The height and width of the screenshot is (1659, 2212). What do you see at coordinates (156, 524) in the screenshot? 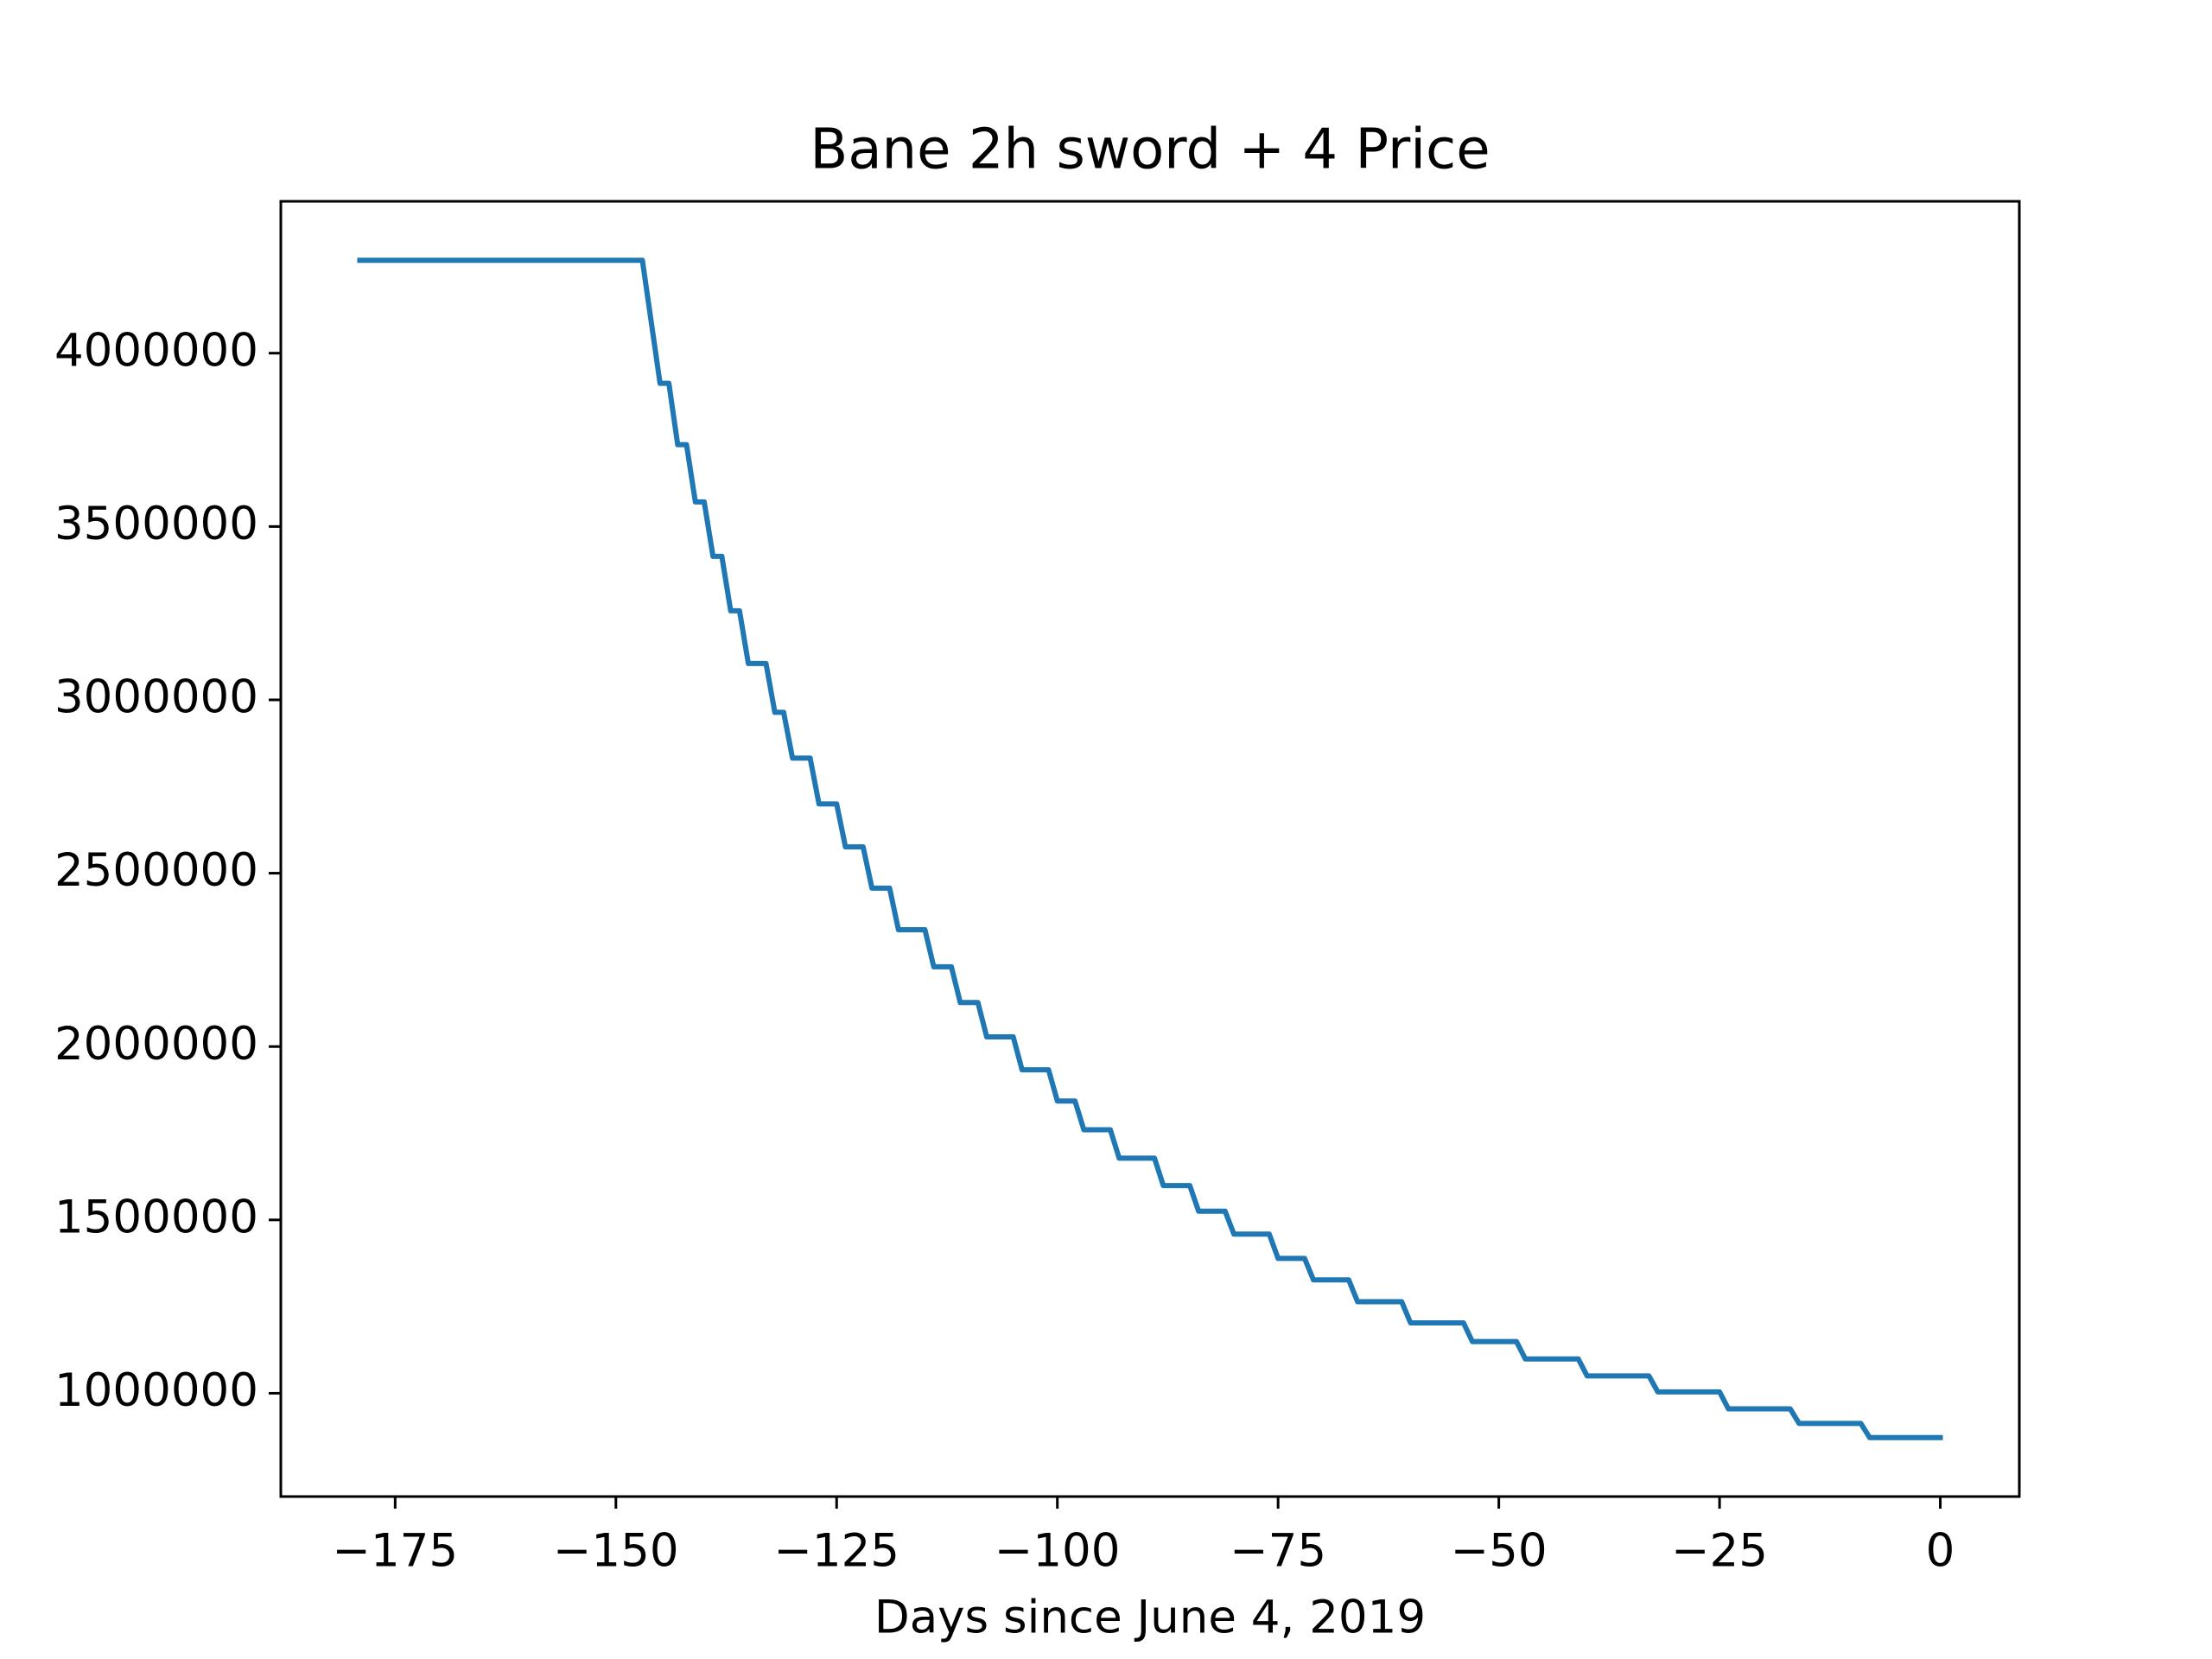
I see `y-tick-label: 3500000` at bounding box center [156, 524].